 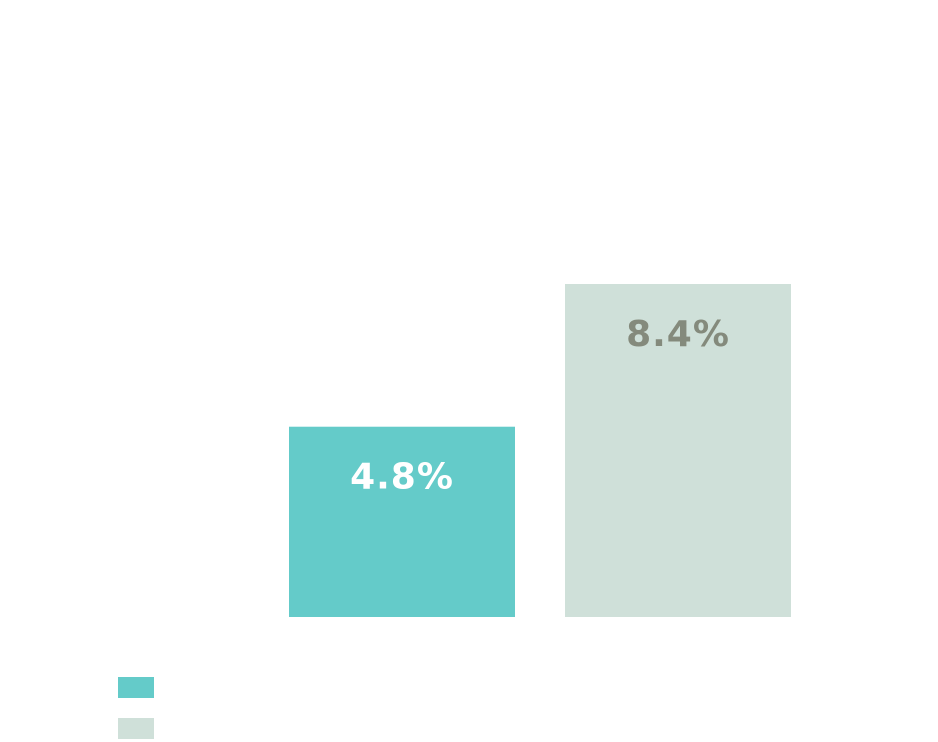 I want to click on bar-1-data-label: 4.8%, so click(x=402, y=477).